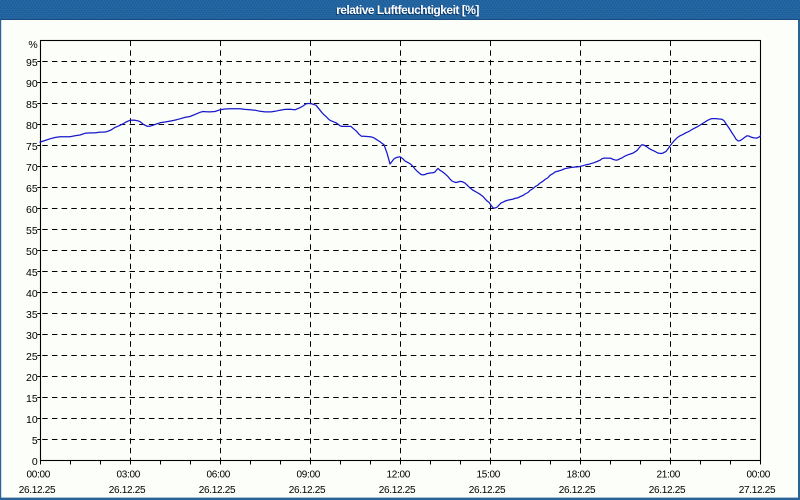 This screenshot has width=800, height=500. I want to click on svg-text: 65, so click(32, 189).